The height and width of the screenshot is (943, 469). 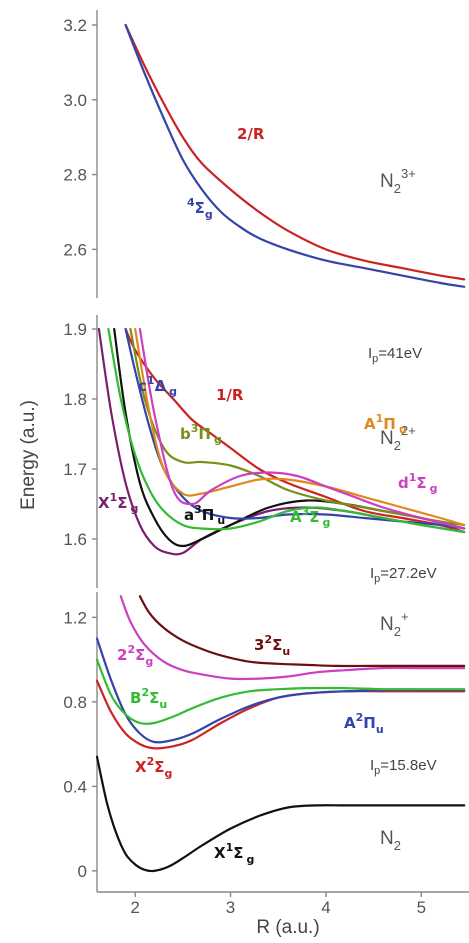 I want to click on species-n2: N2, so click(x=390, y=840).